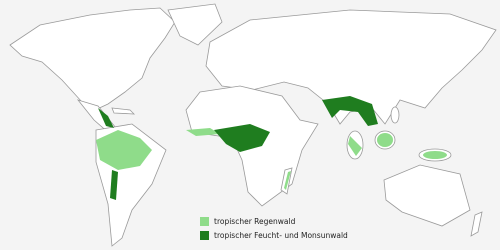 The image size is (500, 250). Describe the element at coordinates (203, 132) in the screenshot. I see `rainforest-west-africa` at that location.